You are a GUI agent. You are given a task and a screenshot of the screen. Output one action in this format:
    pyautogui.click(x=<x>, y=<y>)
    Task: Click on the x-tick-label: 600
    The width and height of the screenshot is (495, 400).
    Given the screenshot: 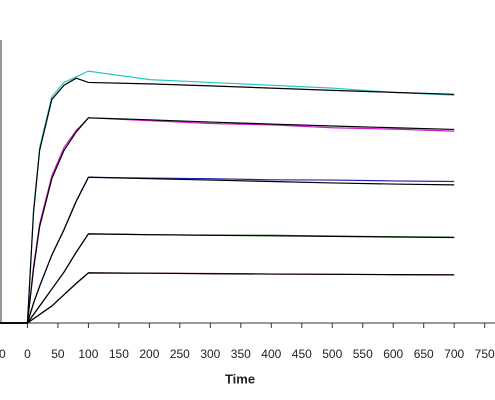 What is the action you would take?
    pyautogui.click(x=393, y=354)
    